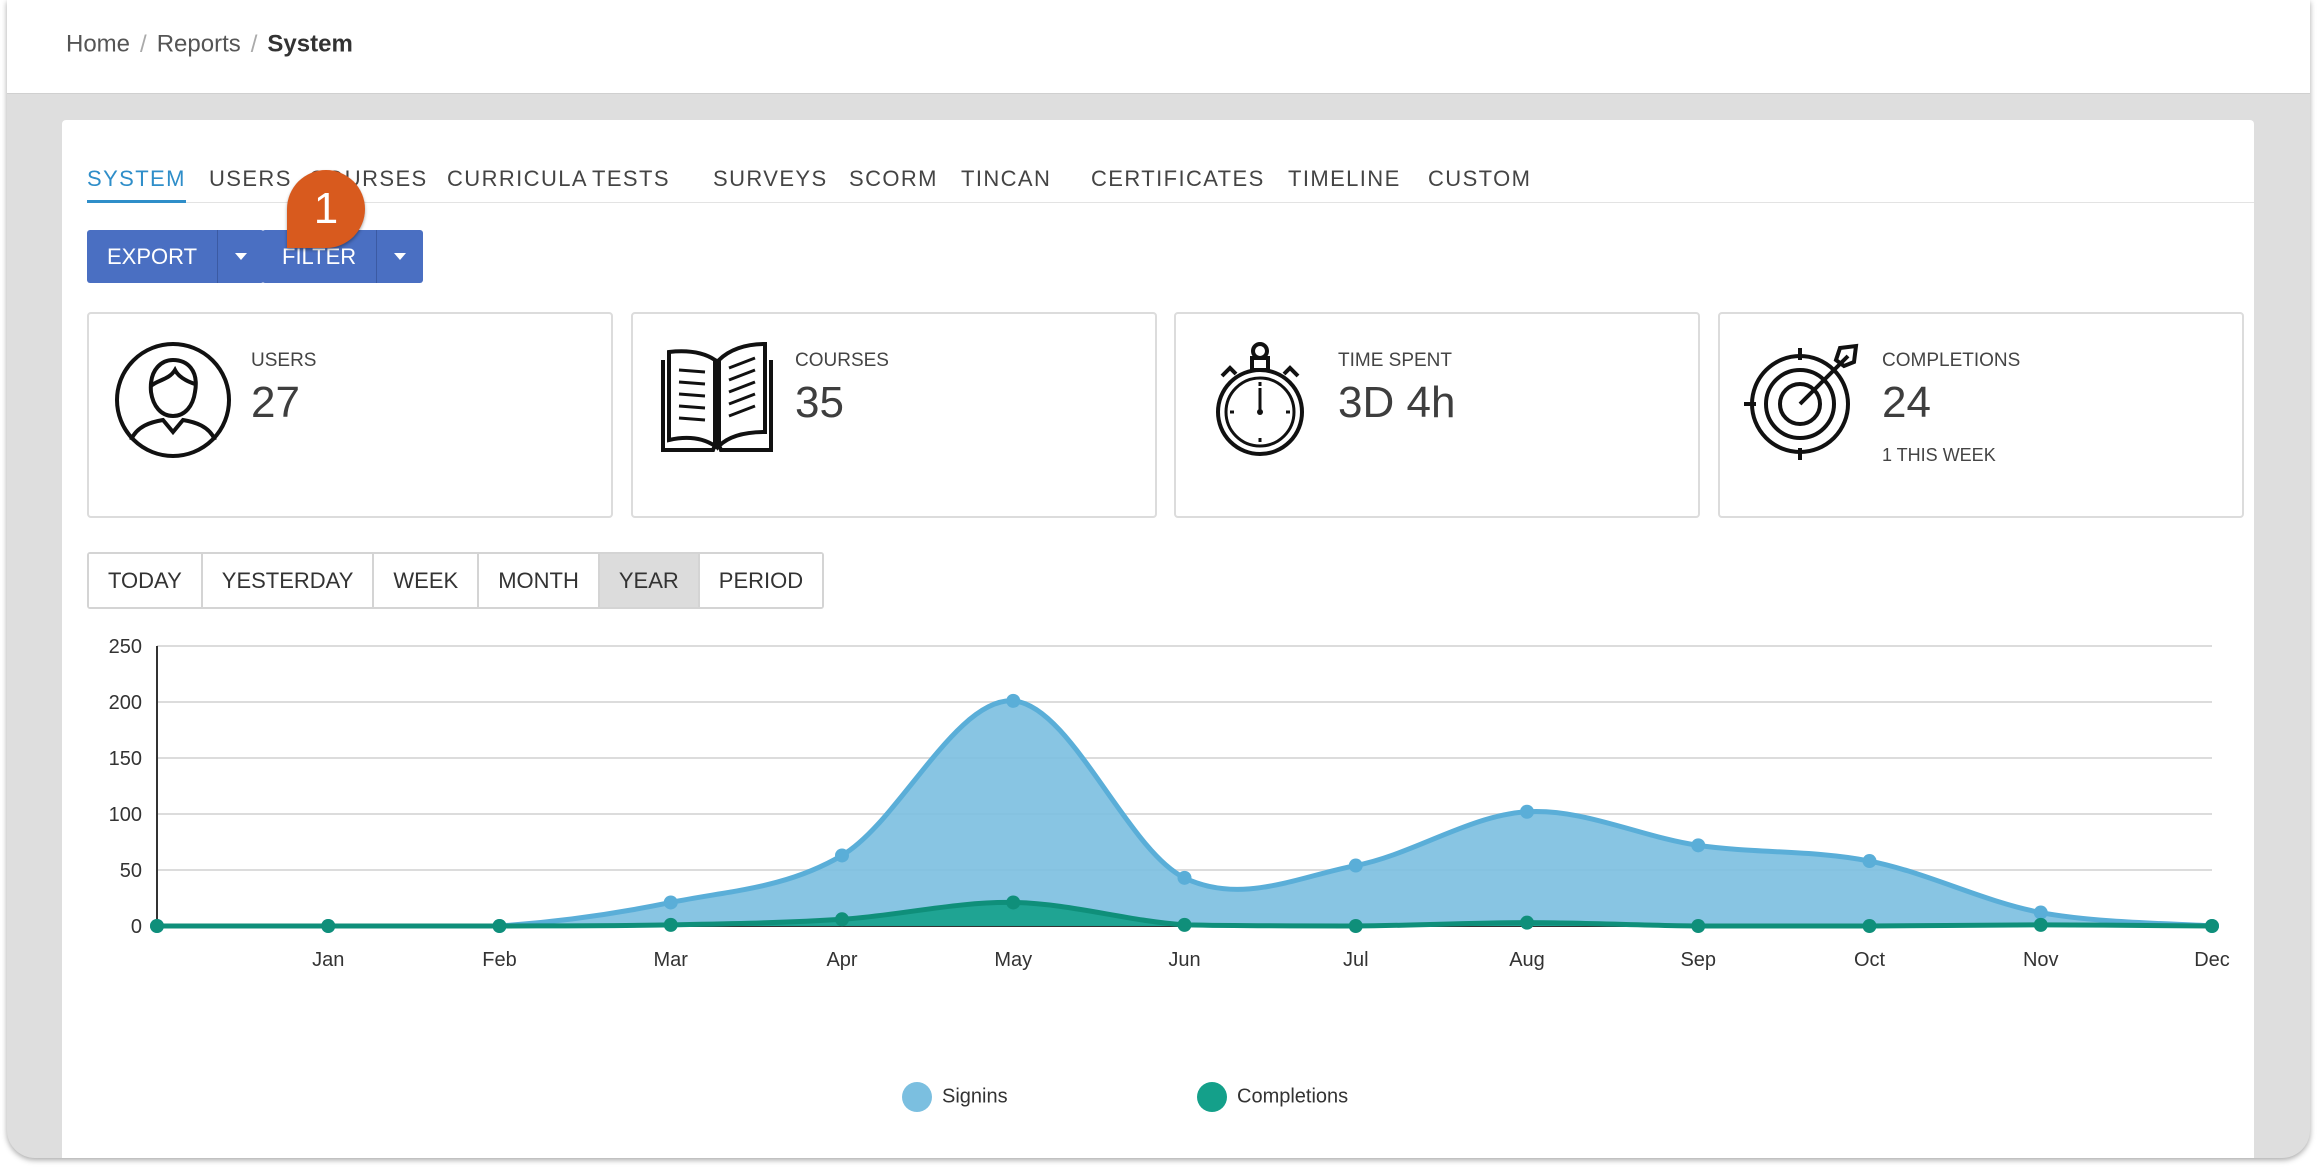 This screenshot has height=1174, width=2324. Describe the element at coordinates (250, 178) in the screenshot. I see `tab-users: USERS` at that location.